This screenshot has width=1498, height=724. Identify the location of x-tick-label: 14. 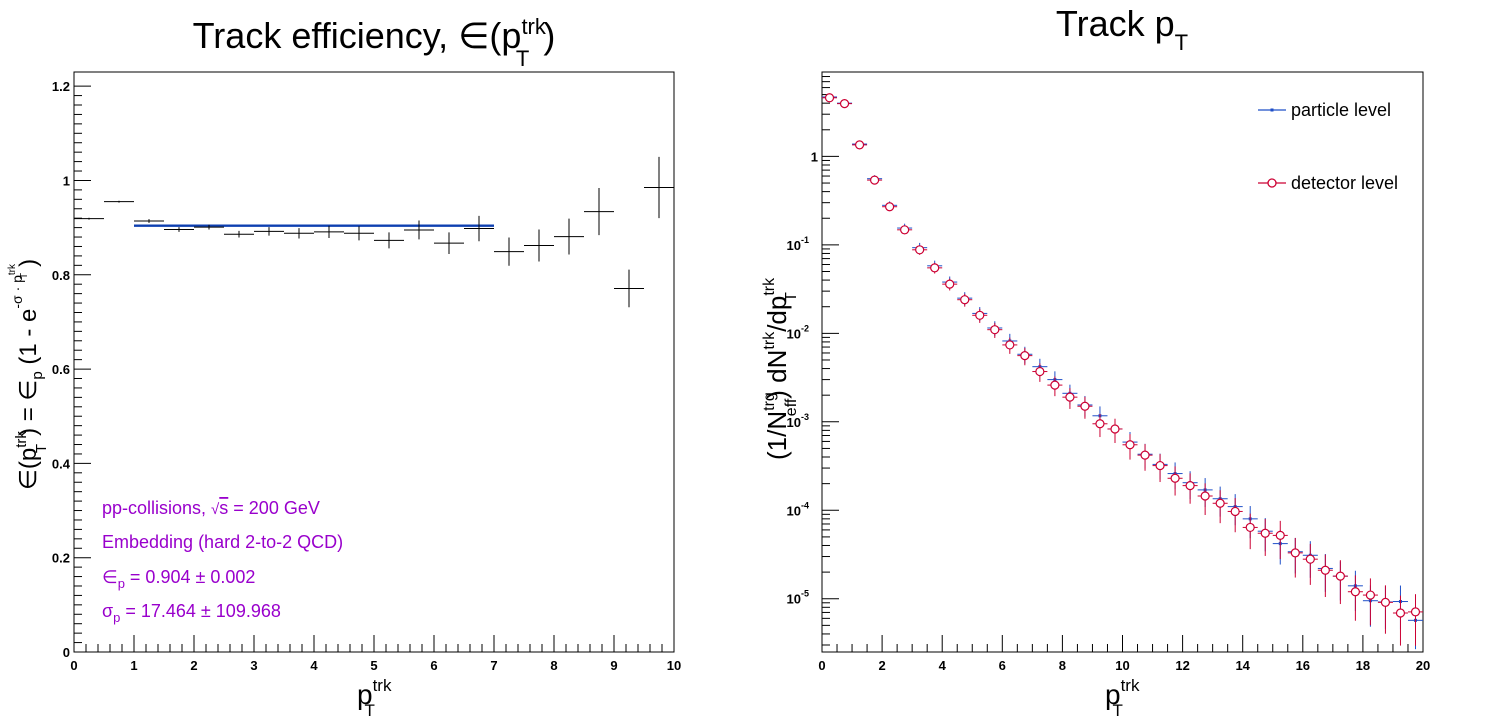
(1242, 665).